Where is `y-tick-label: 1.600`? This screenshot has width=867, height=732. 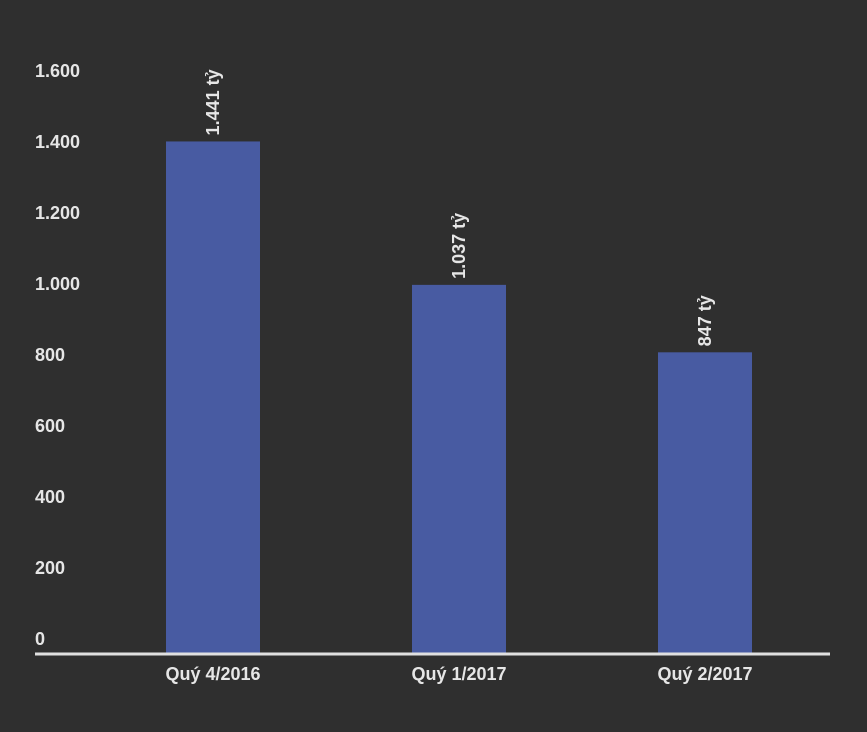
y-tick-label: 1.600 is located at coordinates (57, 71).